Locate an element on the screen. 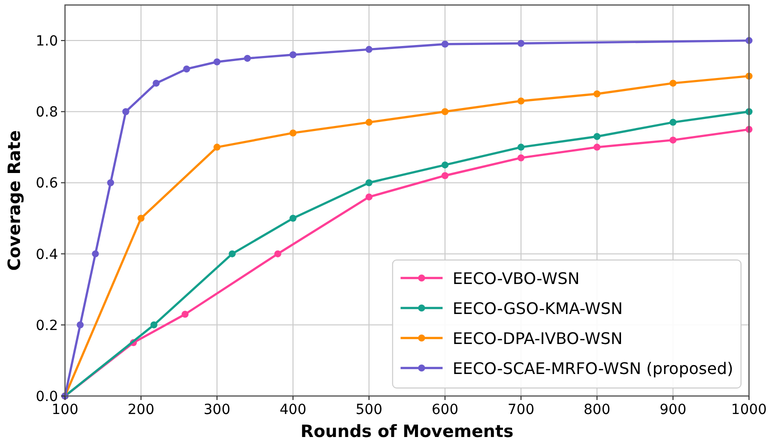  y-tick-label: 1.0 is located at coordinates (47, 42).